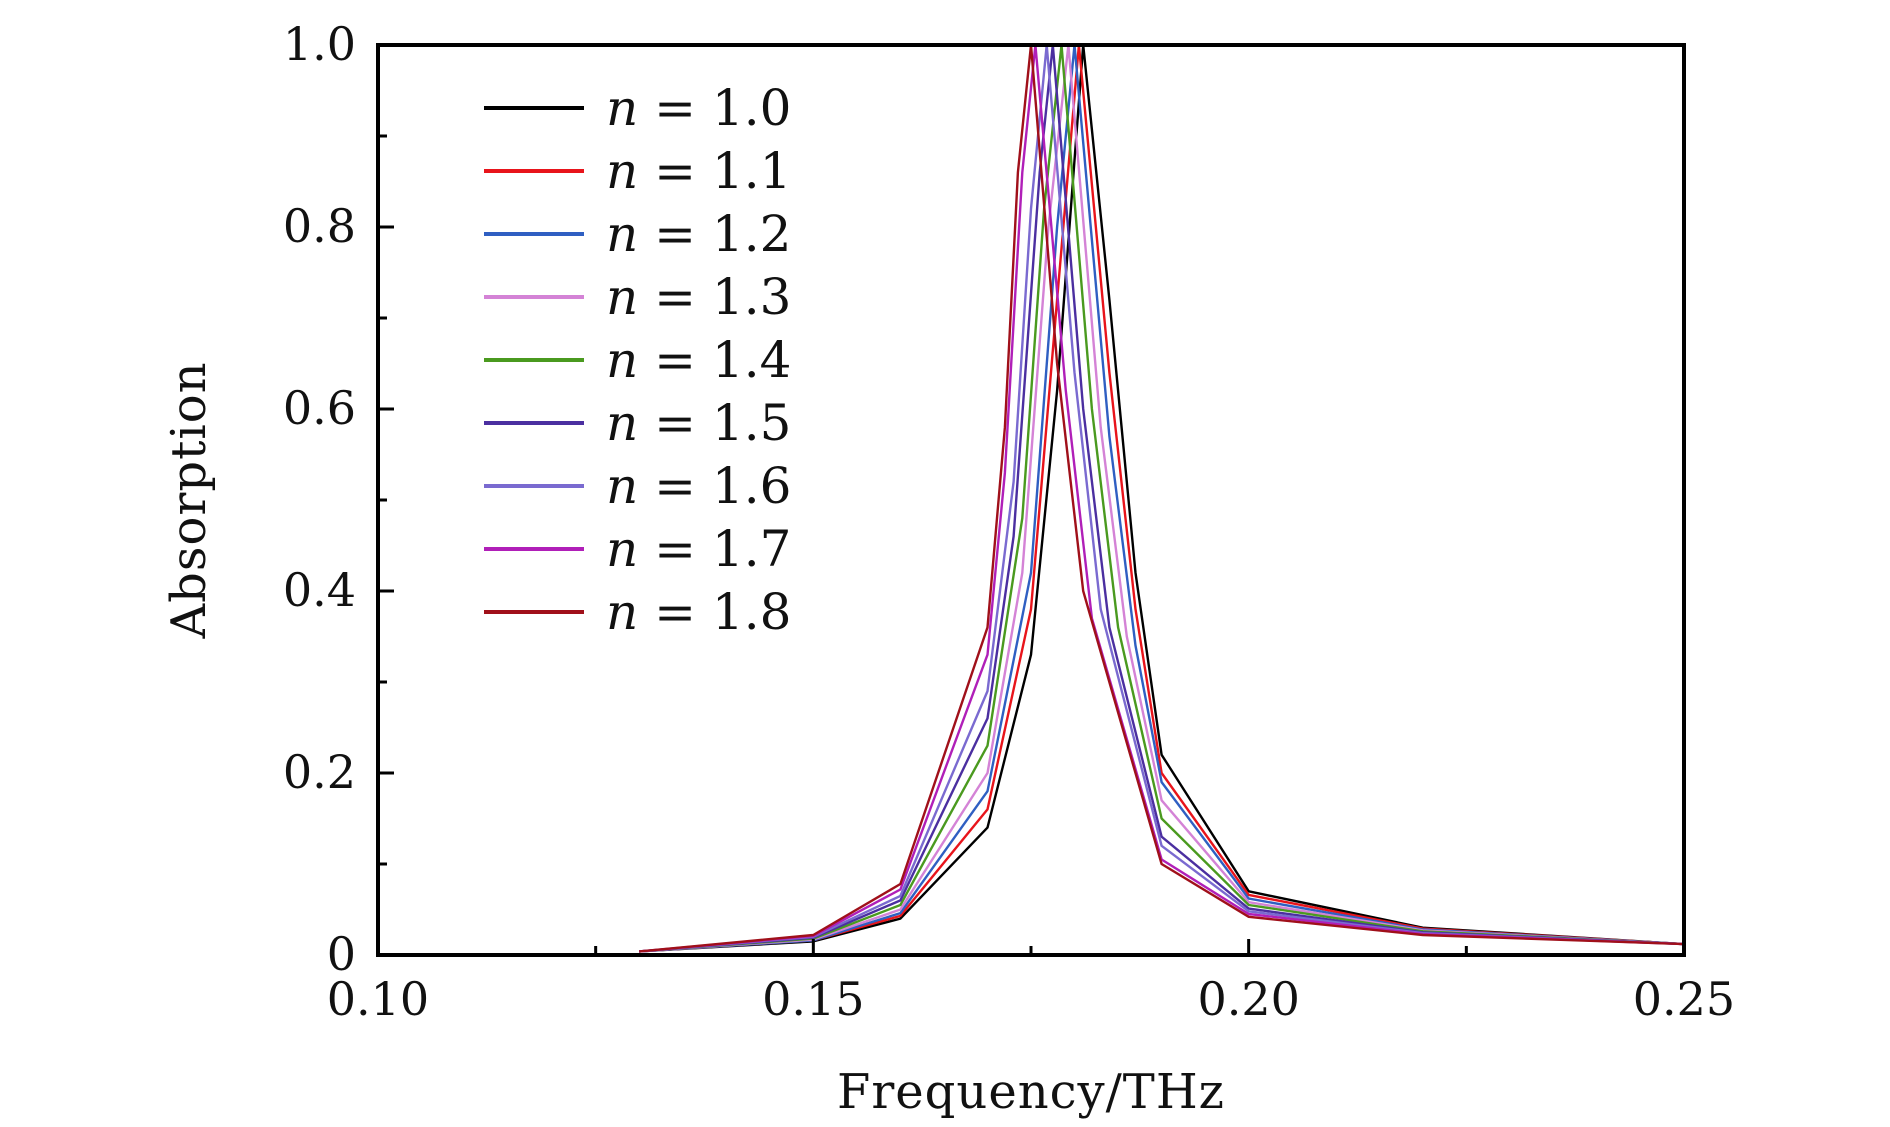  I want to click on y-tick-label: 0.2, so click(319, 772).